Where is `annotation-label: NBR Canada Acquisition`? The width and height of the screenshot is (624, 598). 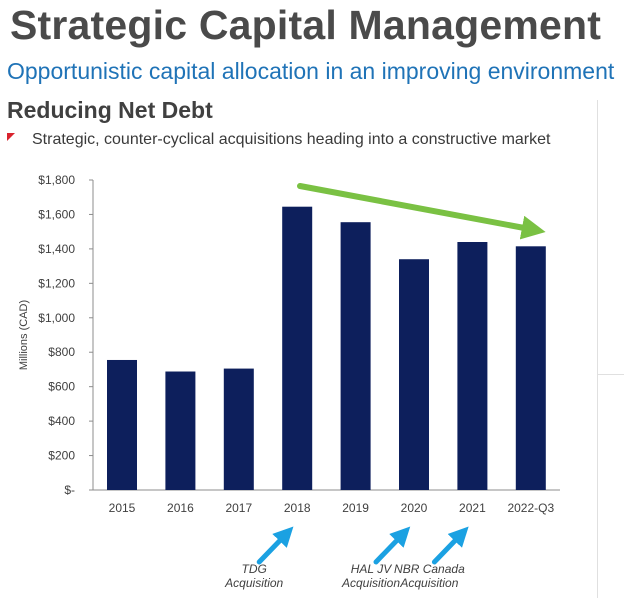
annotation-label: NBR Canada Acquisition is located at coordinates (429, 576).